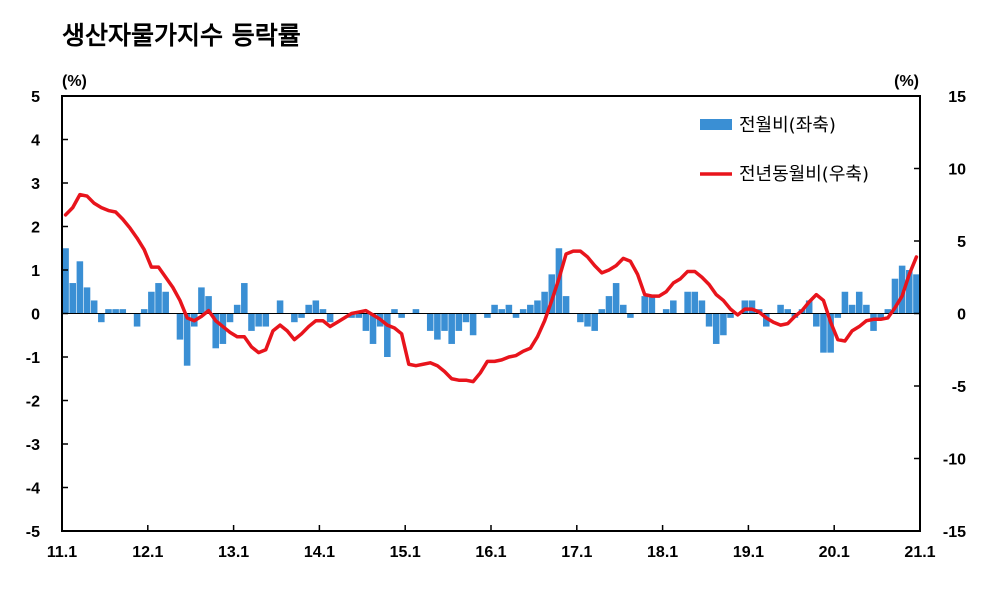 The width and height of the screenshot is (1000, 591). Describe the element at coordinates (906, 81) in the screenshot. I see `right-axis-unit: (%)` at that location.